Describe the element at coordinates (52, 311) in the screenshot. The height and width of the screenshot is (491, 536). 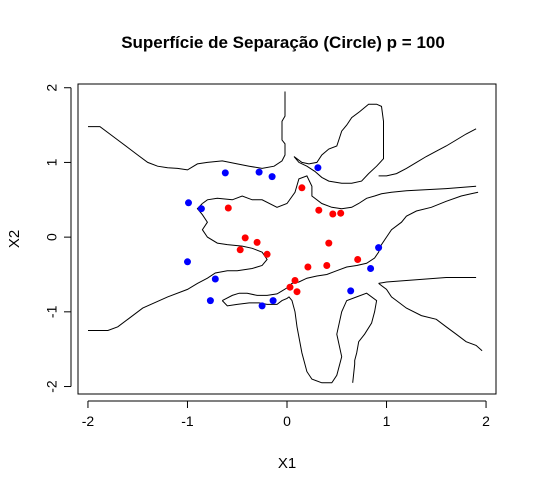
I see `y-tick-label: -1` at that location.